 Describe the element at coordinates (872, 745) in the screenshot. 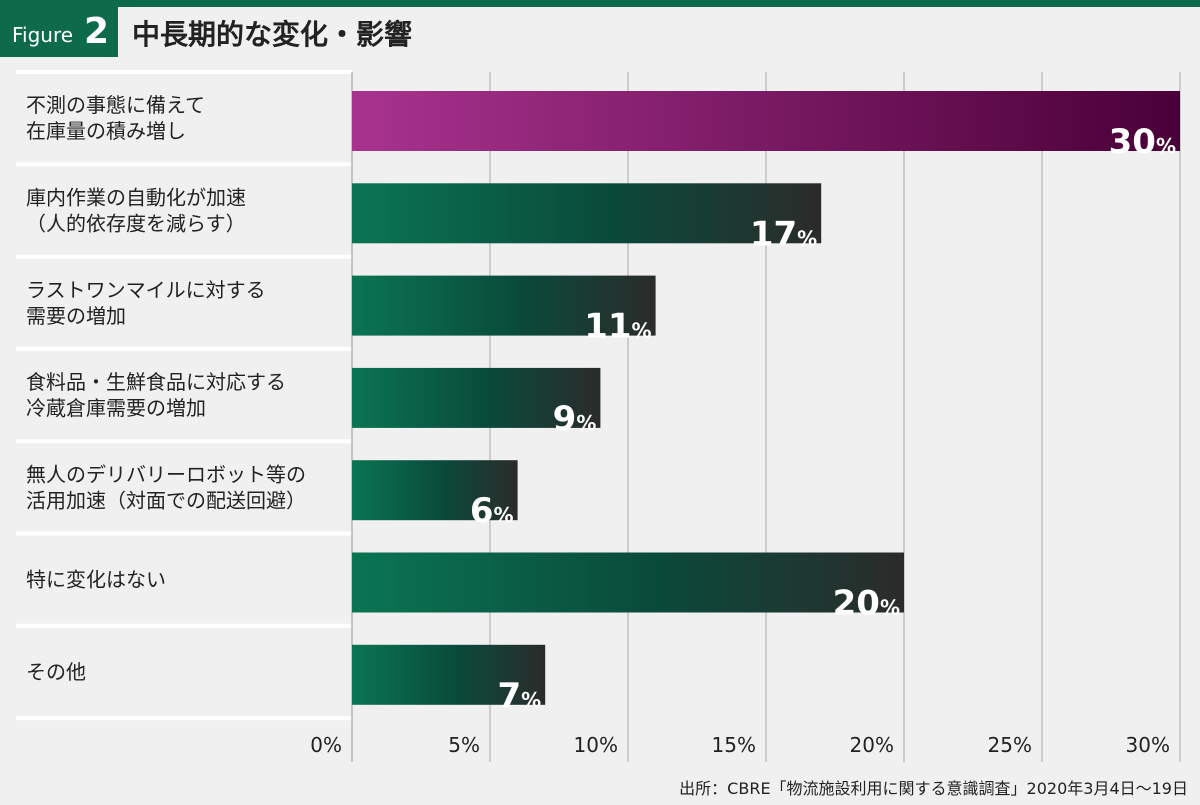

I see `x-tick-label: 20%` at that location.